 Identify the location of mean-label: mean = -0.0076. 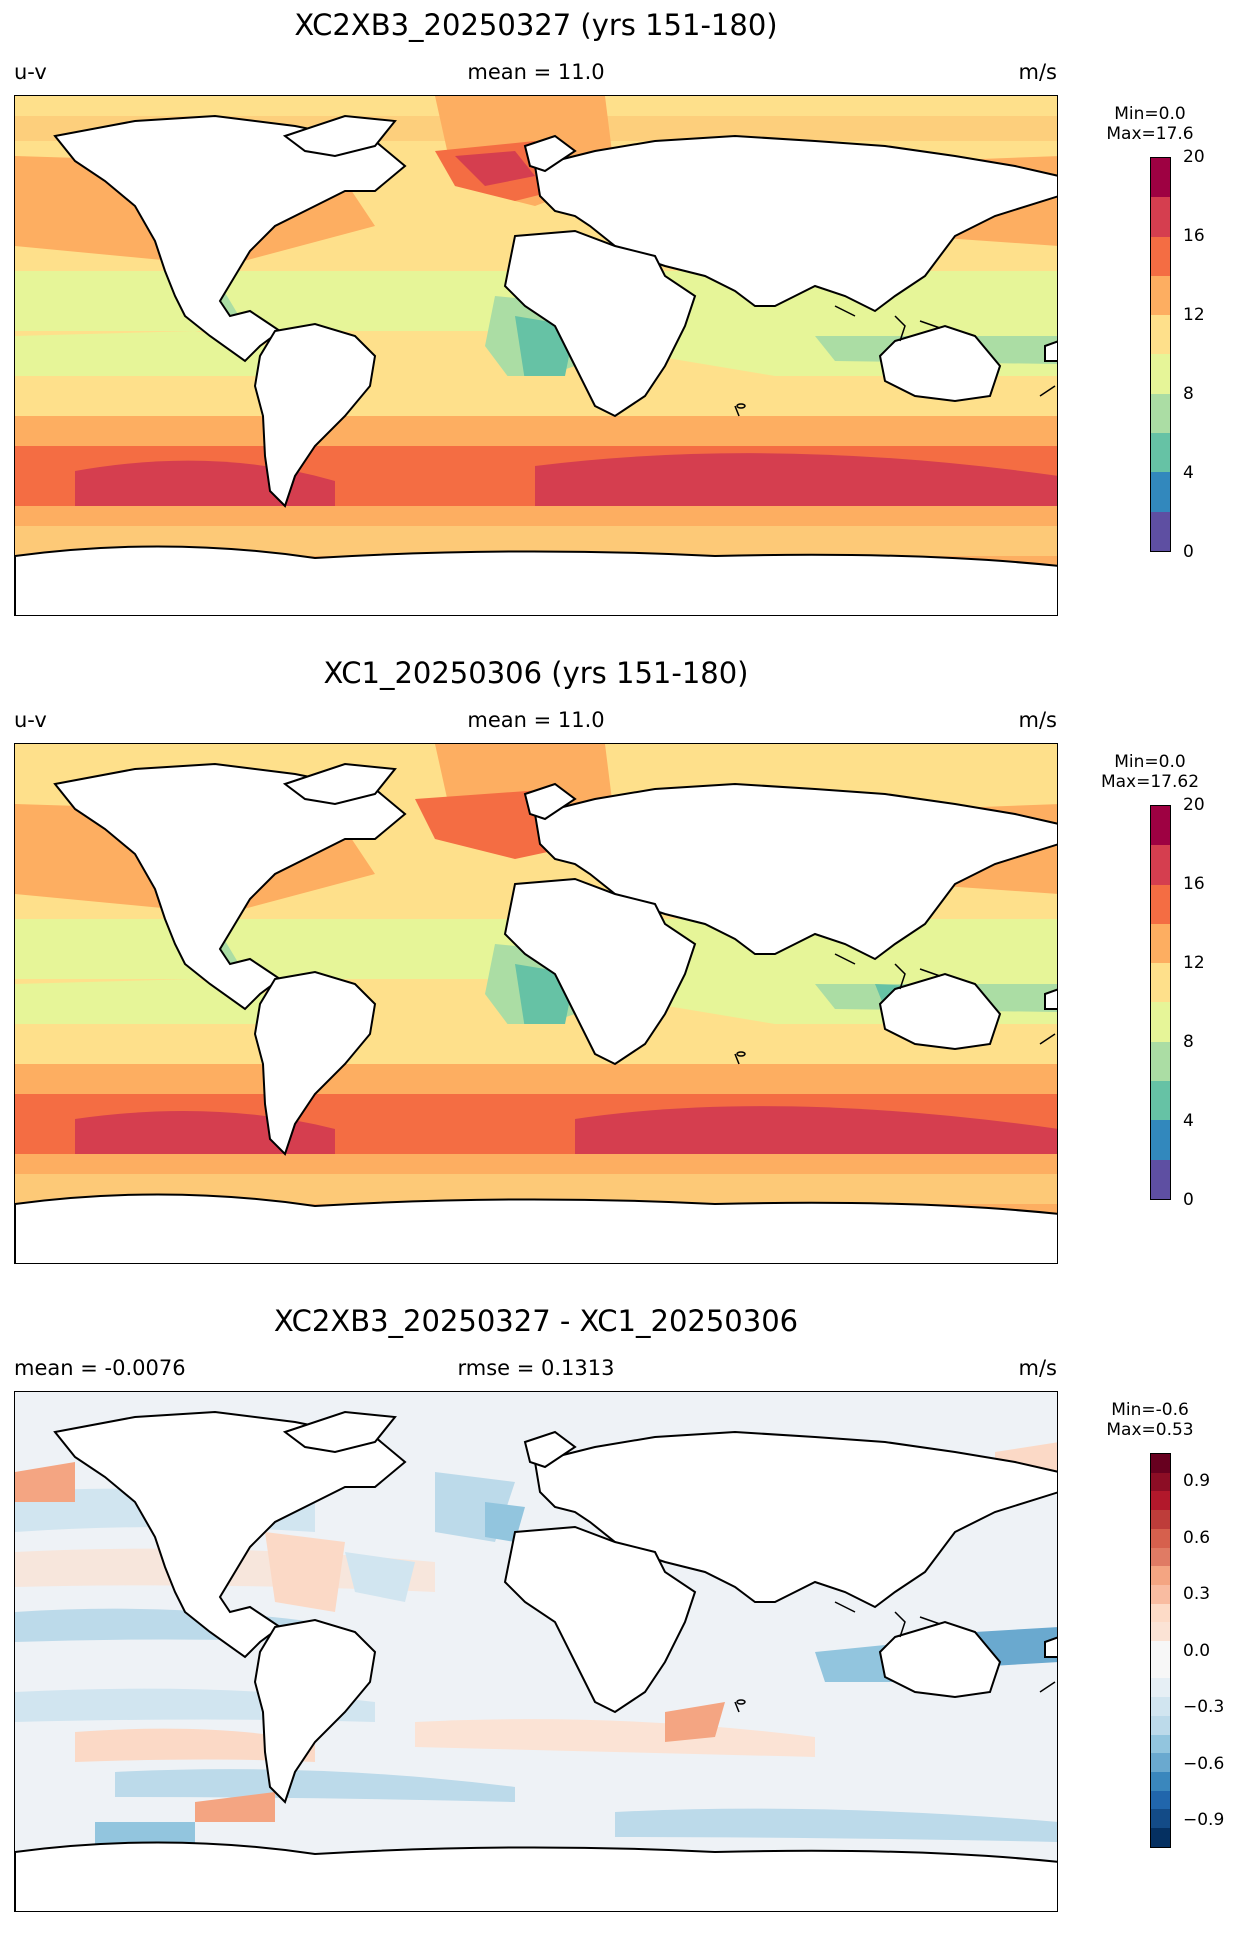
(100, 1368).